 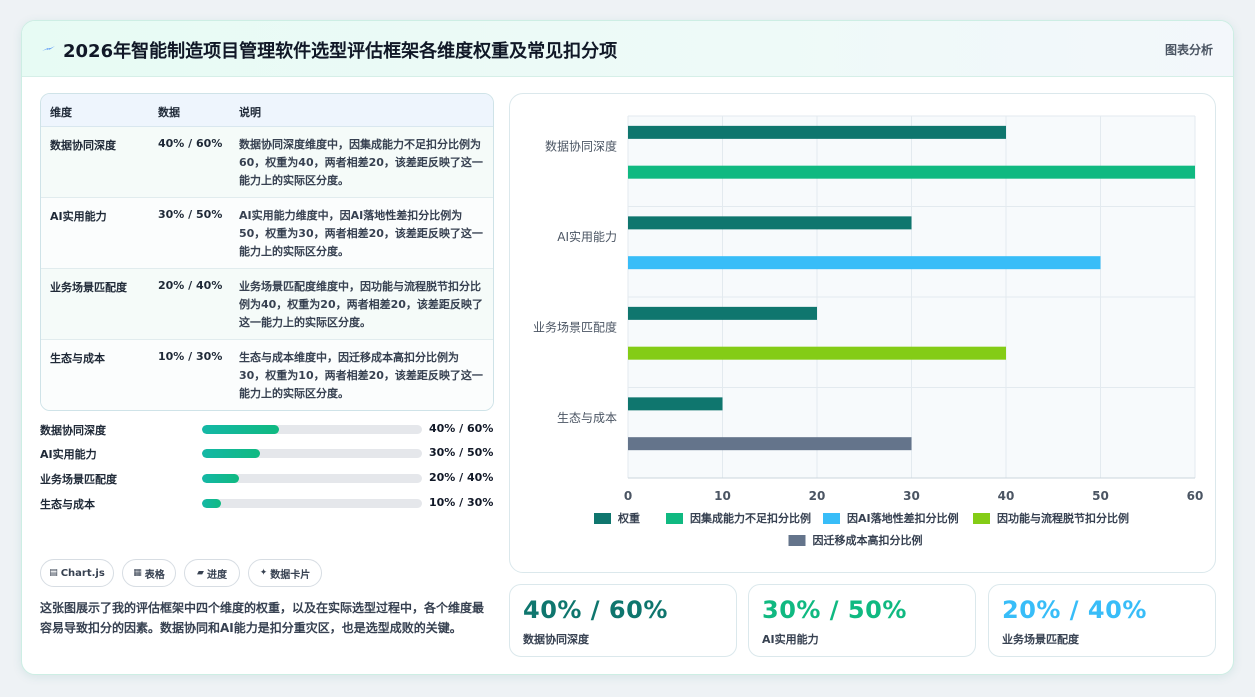 What do you see at coordinates (53, 573) in the screenshot?
I see `chart-icon: ▤` at bounding box center [53, 573].